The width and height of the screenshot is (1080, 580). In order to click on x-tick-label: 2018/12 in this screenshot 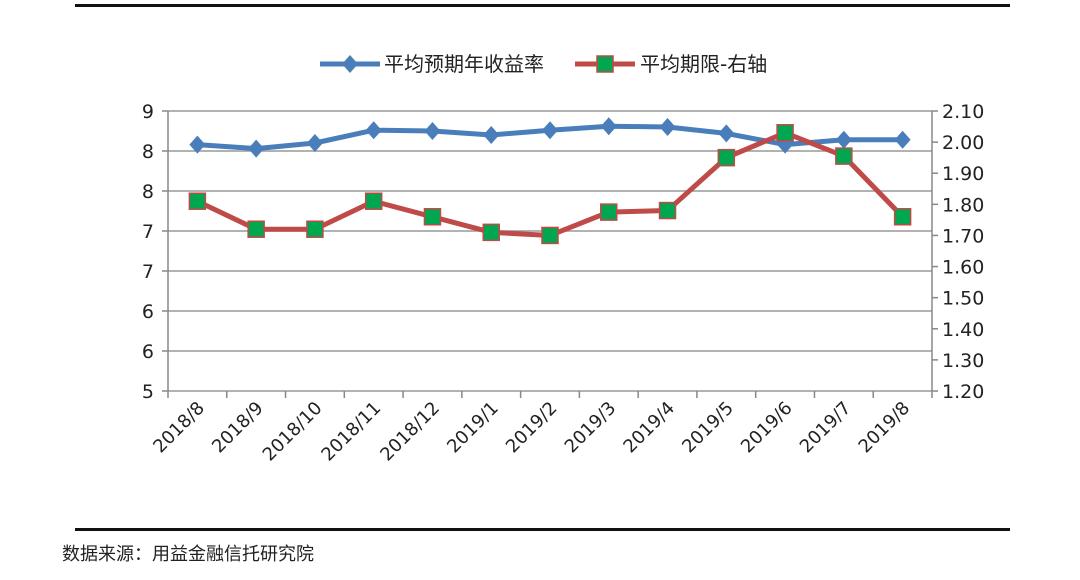, I will do `click(410, 432)`.